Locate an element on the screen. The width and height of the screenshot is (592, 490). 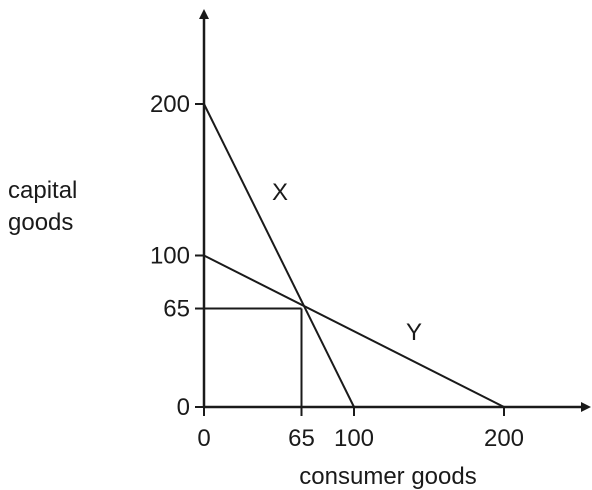
x-tick-label: 65 is located at coordinates (301, 438).